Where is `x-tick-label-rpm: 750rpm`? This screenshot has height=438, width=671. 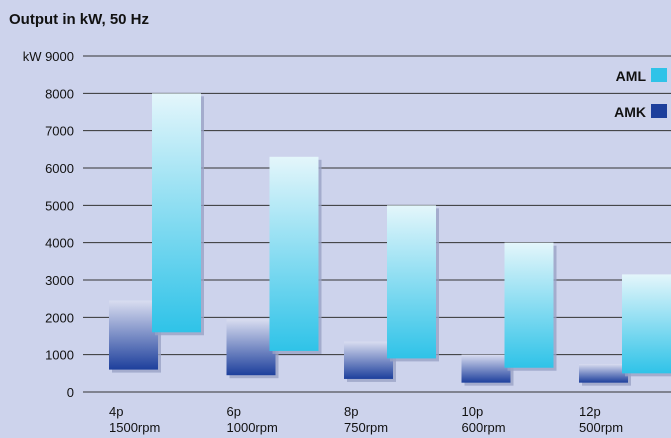
x-tick-label-rpm: 750rpm is located at coordinates (366, 427).